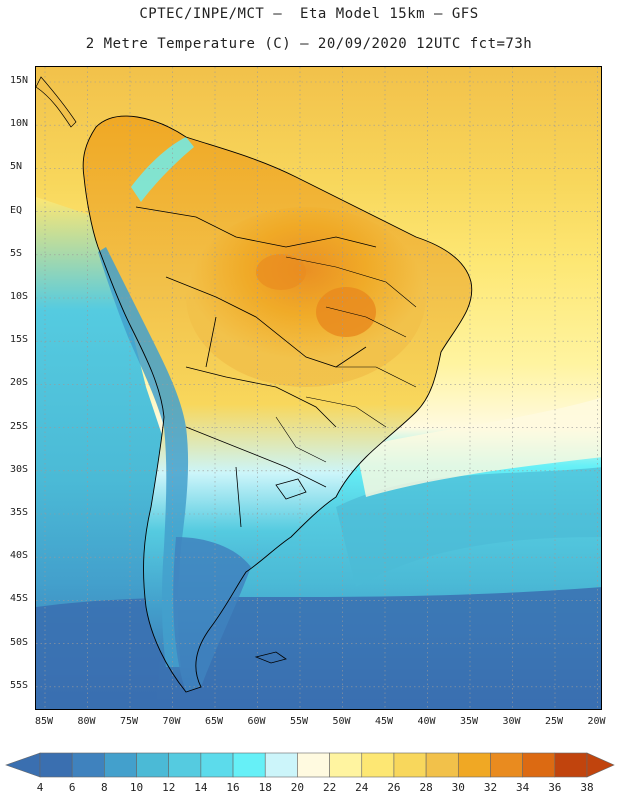 This screenshot has width=618, height=800. Describe the element at coordinates (19, 599) in the screenshot. I see `lat-label: 45S` at that location.